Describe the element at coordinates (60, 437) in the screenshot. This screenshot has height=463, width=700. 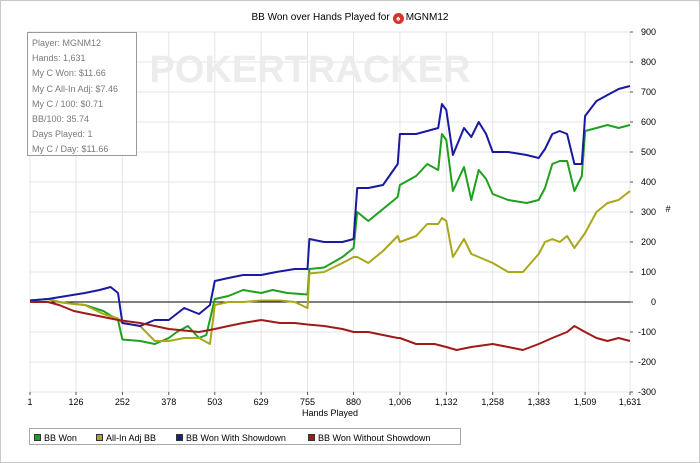
I see `legend-label-bb-won: BB Won` at that location.